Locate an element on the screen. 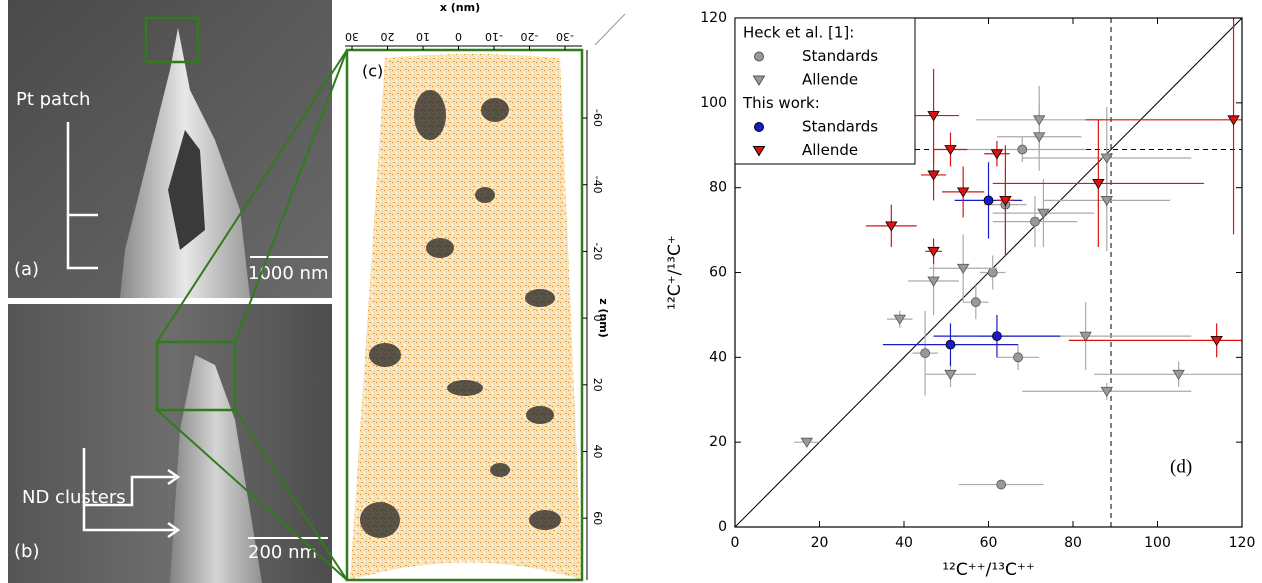 The width and height of the screenshot is (1262, 583). z-tick-label: 60 is located at coordinates (597, 518).